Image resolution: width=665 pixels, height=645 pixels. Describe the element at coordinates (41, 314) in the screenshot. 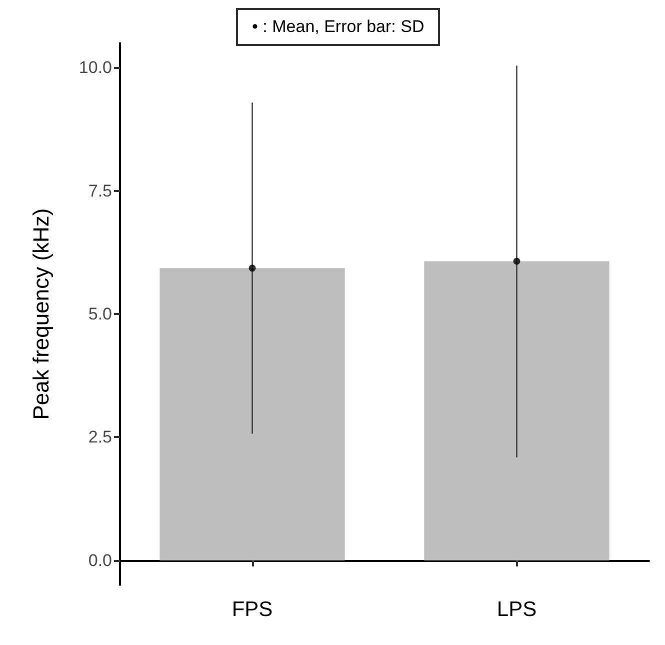

I see `y-axis-title: Peak frequency (kHz)` at that location.